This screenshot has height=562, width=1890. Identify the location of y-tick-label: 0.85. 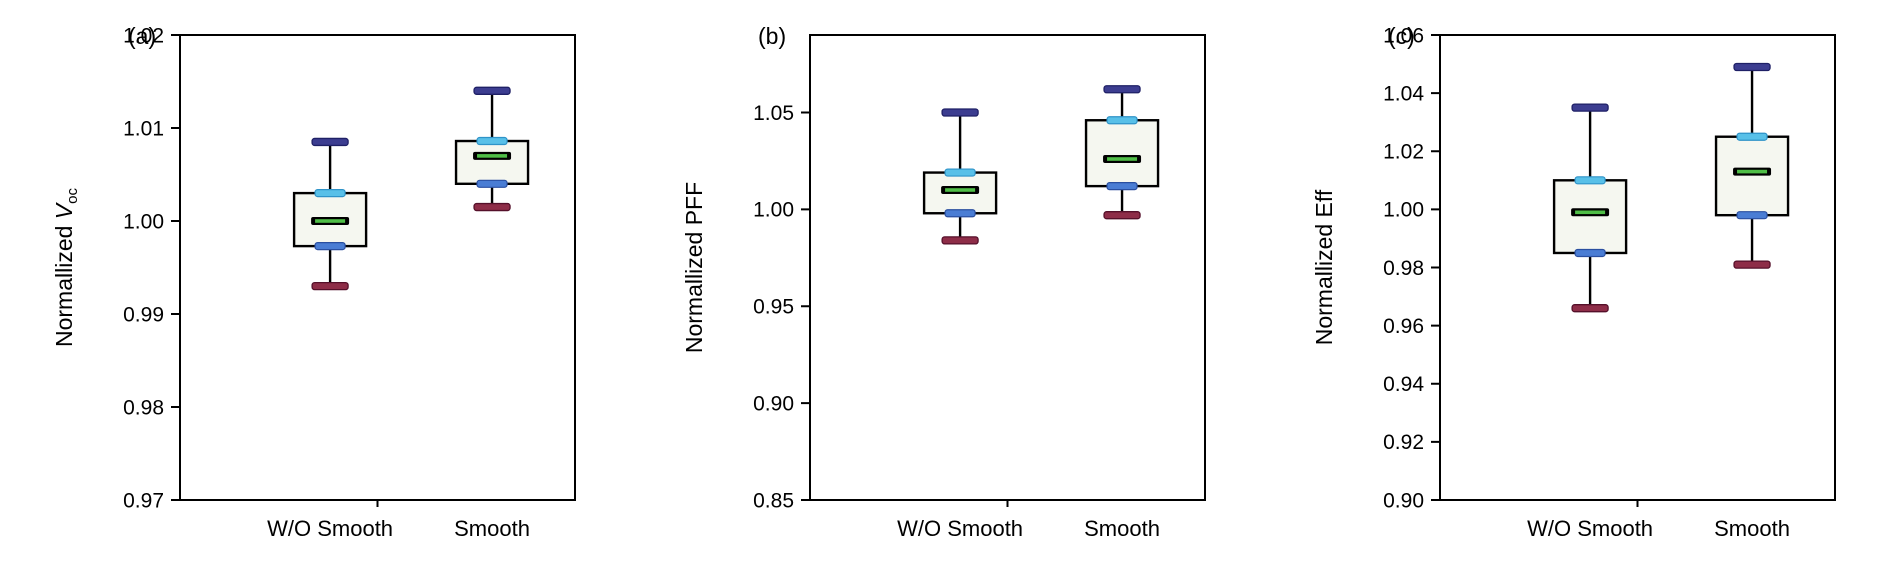
(773, 500).